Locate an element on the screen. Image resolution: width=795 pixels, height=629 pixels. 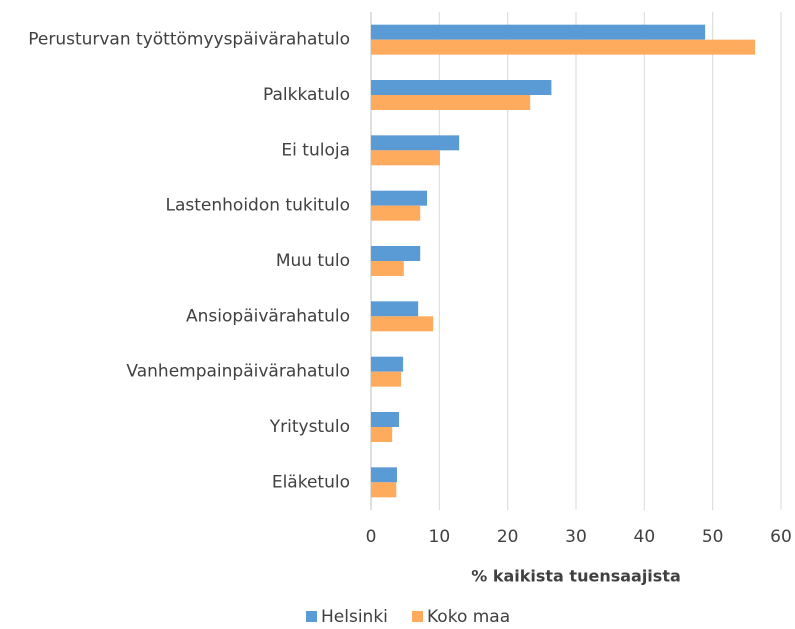
y-tick-label: Vanhempainpäivärahatulo is located at coordinates (238, 372).